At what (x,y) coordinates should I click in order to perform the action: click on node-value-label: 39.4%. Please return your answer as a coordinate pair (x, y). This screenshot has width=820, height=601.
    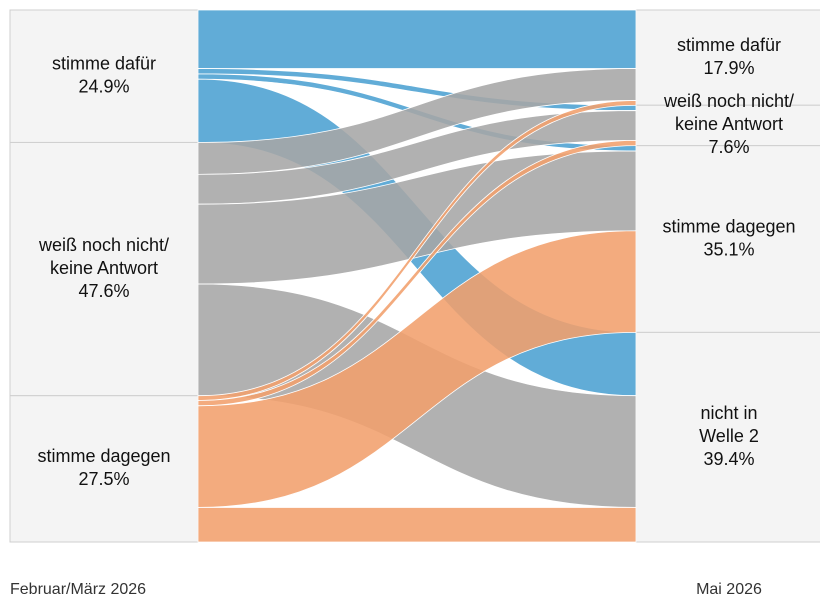
    Looking at the image, I should click on (728, 459).